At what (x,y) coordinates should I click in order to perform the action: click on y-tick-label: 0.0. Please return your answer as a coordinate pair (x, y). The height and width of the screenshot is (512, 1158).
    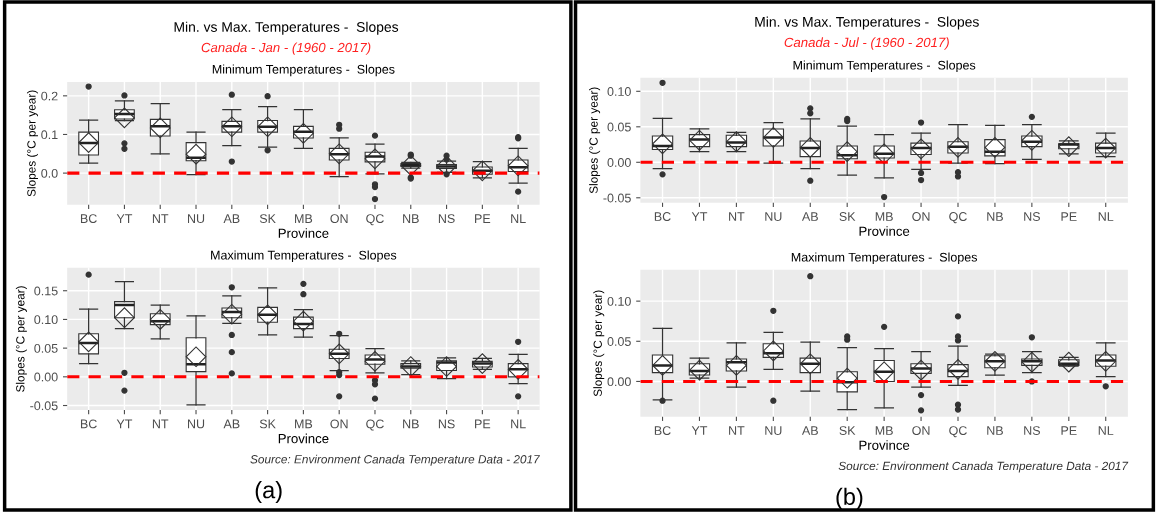
    Looking at the image, I should click on (49, 173).